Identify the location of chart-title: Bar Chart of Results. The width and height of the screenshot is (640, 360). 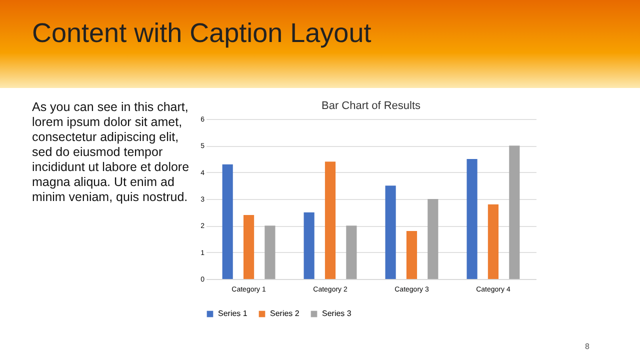
(371, 106).